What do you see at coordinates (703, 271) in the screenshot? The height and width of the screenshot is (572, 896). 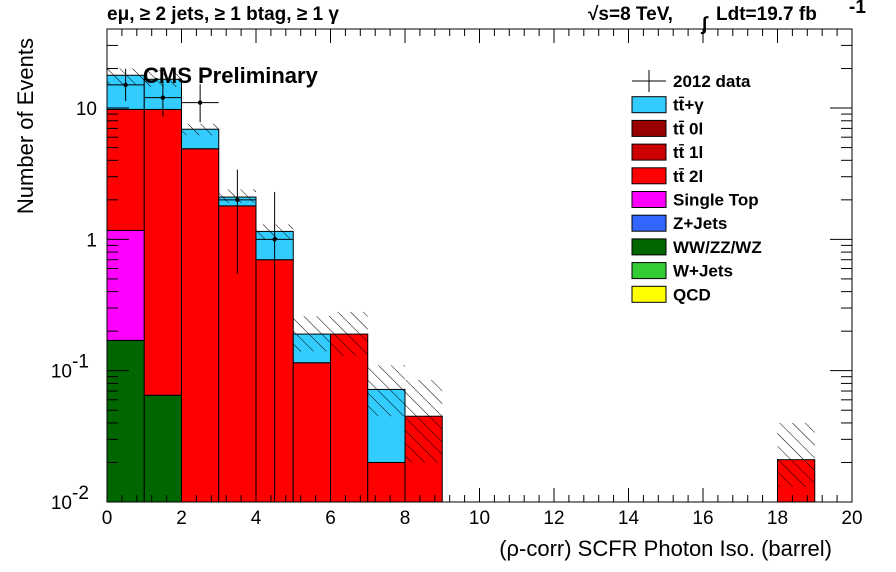 I see `legend-label: W+Jets` at bounding box center [703, 271].